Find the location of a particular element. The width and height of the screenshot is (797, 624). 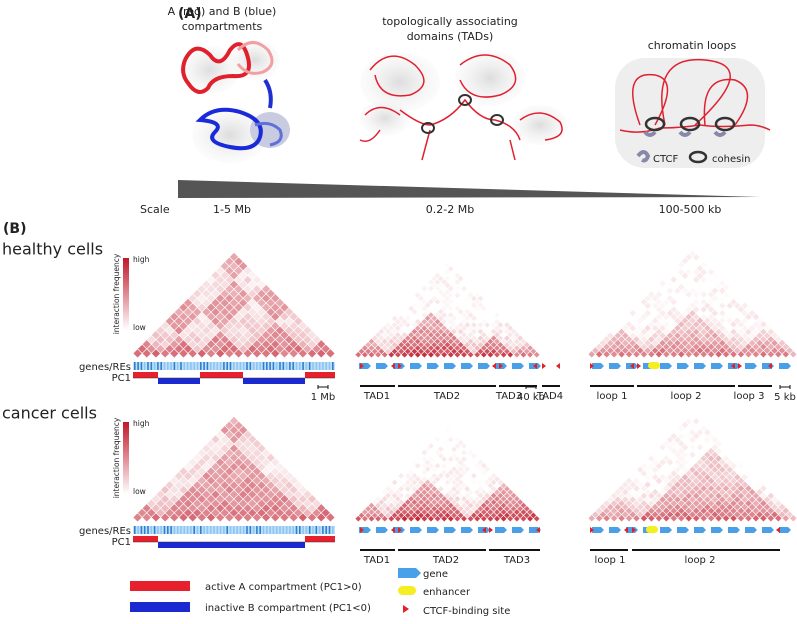

column-title: chromatin loops is located at coordinates (692, 45).